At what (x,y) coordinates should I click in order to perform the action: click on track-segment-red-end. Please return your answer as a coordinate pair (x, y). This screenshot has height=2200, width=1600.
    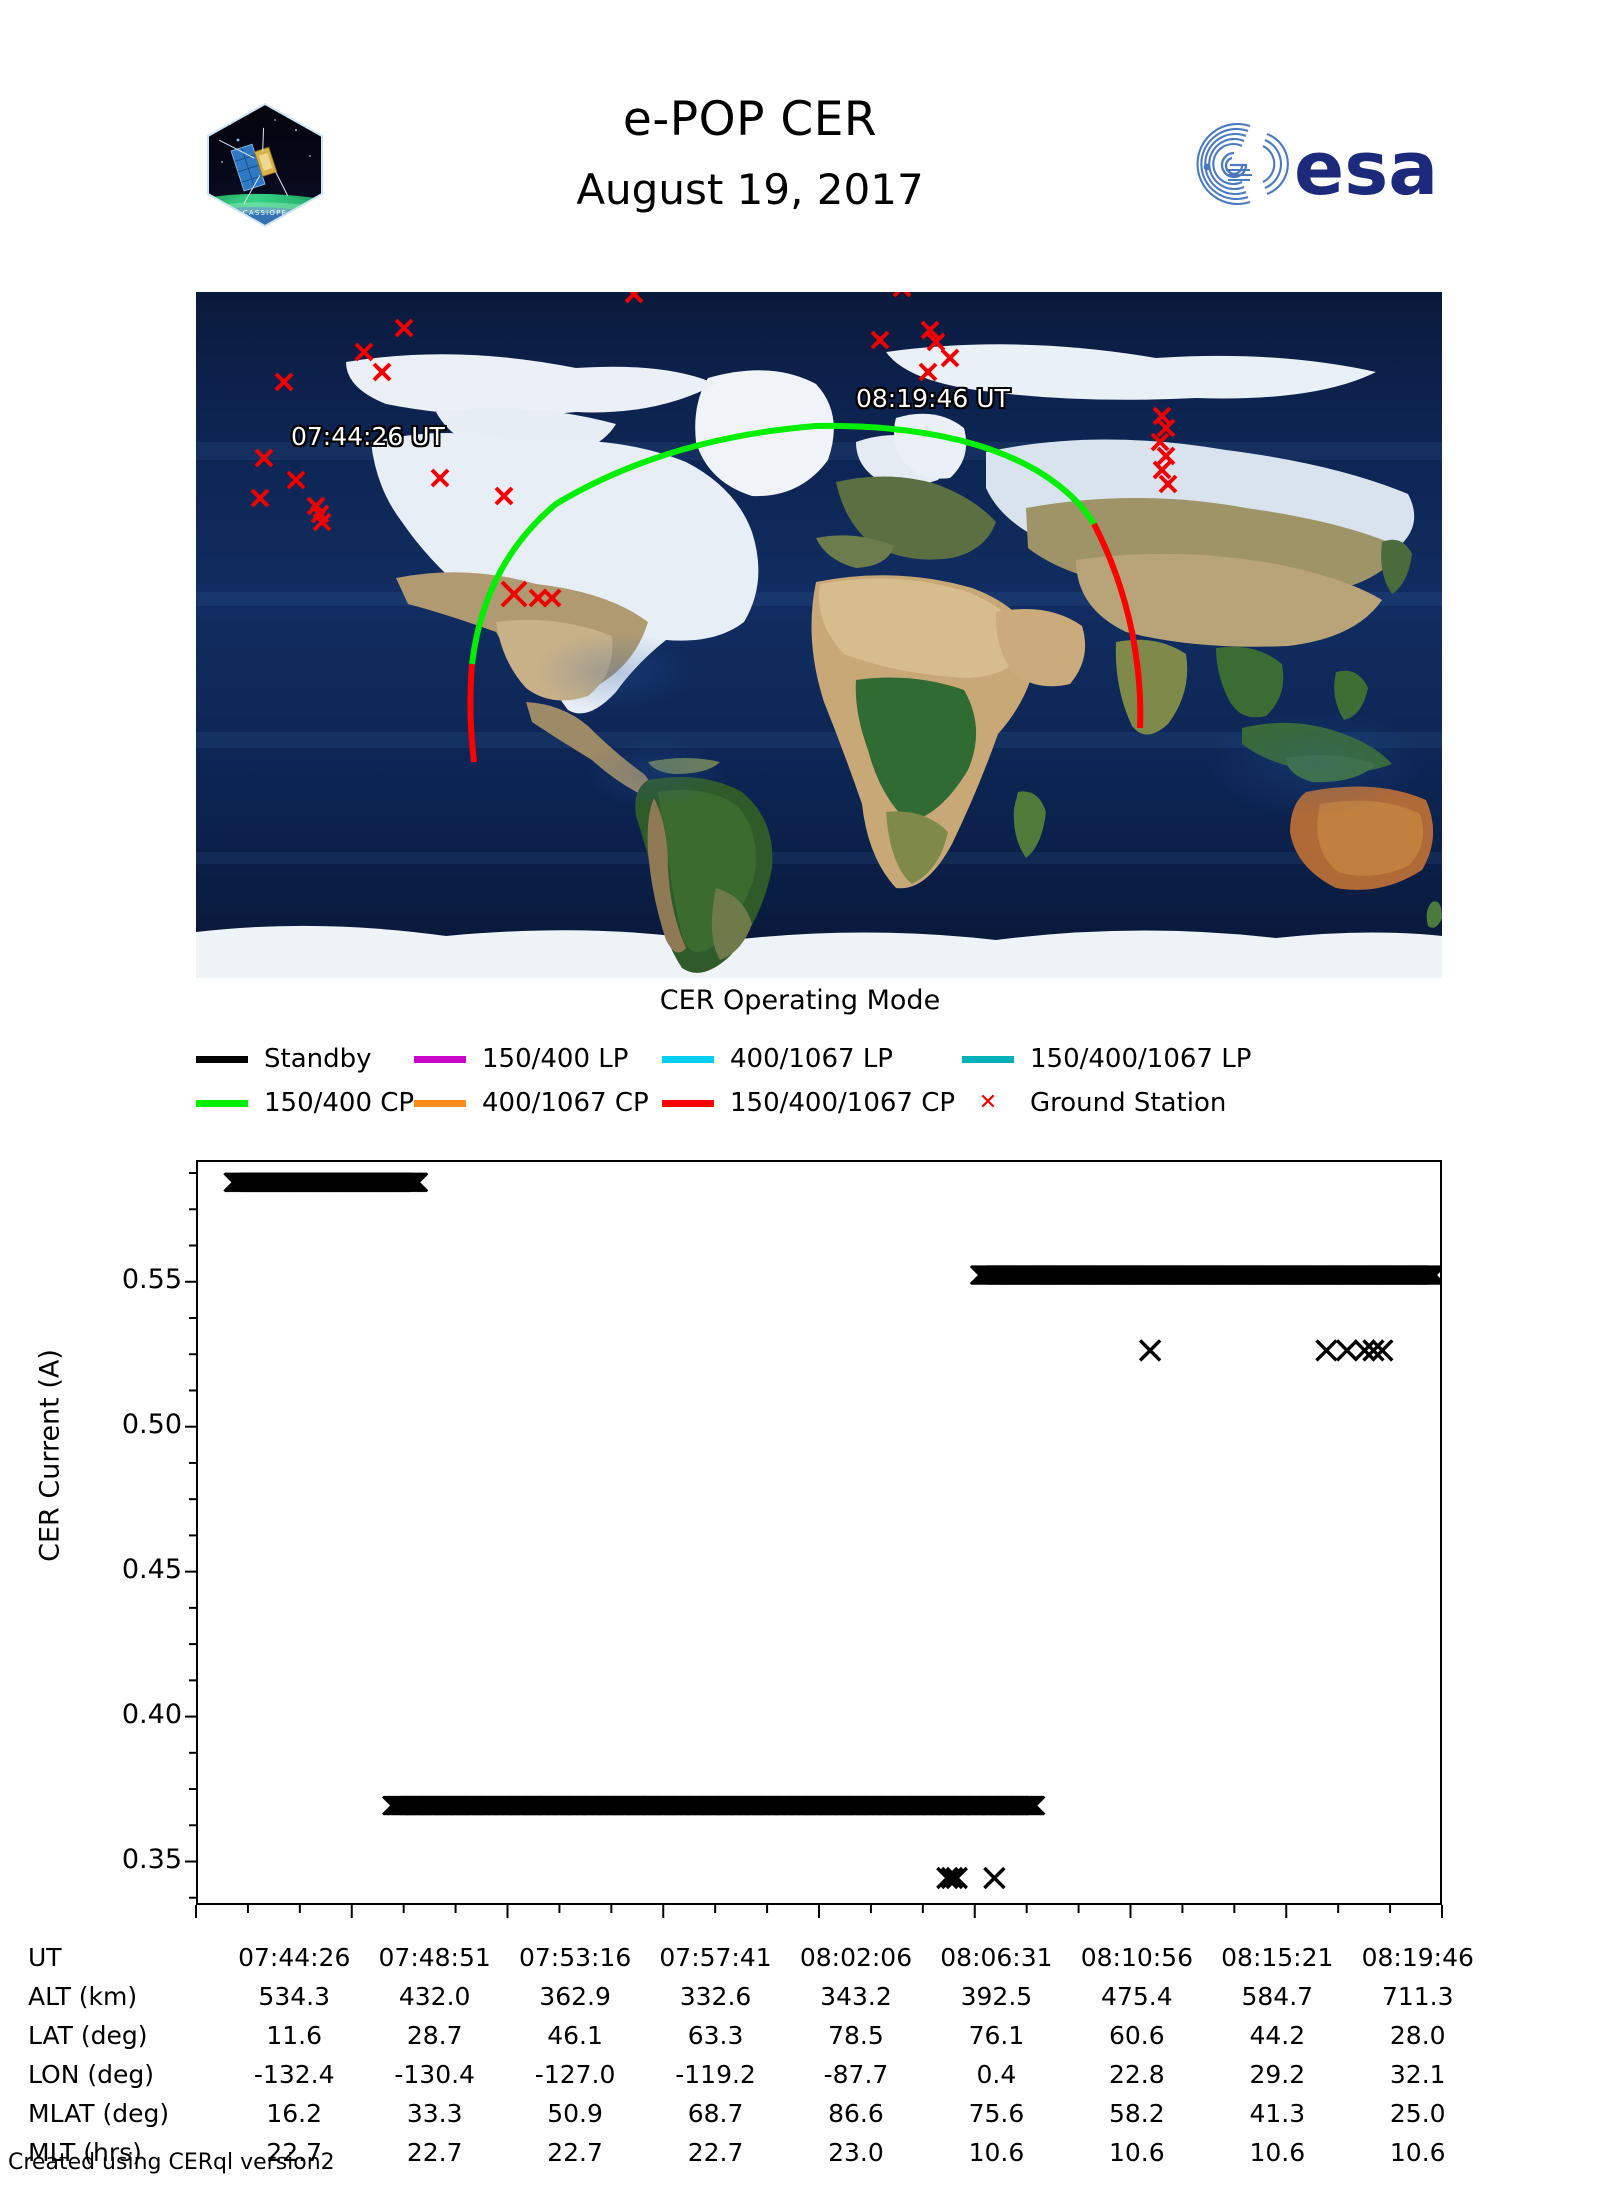
    Looking at the image, I should click on (1117, 625).